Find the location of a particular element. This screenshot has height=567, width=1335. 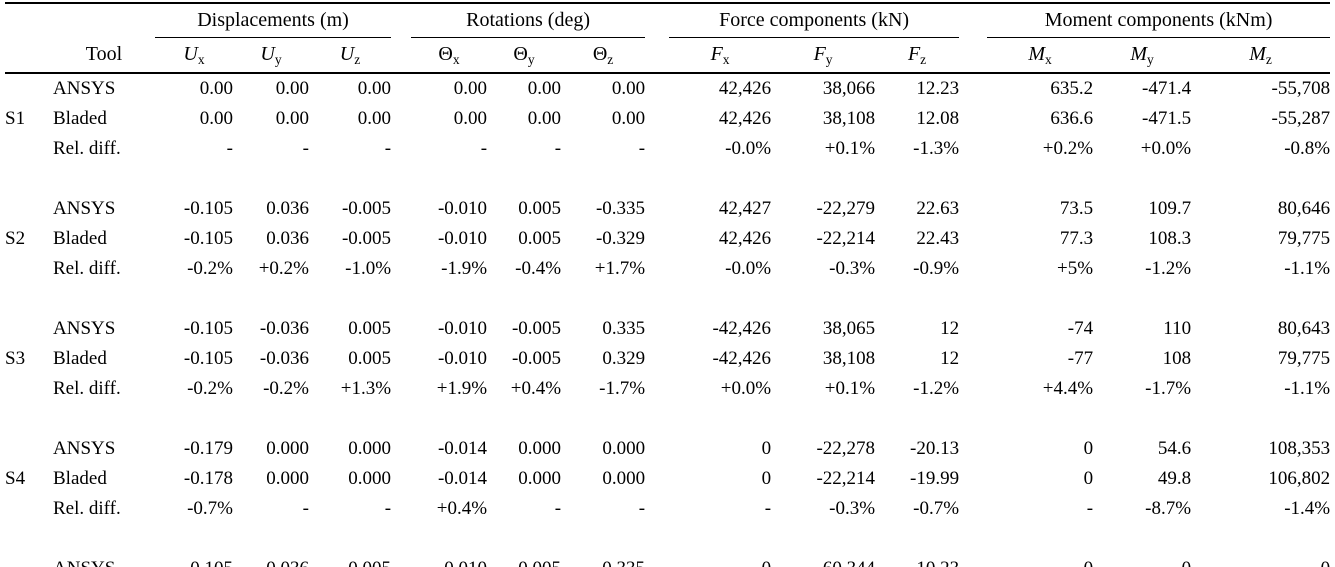

cell-uz: -1.0% is located at coordinates (350, 269).